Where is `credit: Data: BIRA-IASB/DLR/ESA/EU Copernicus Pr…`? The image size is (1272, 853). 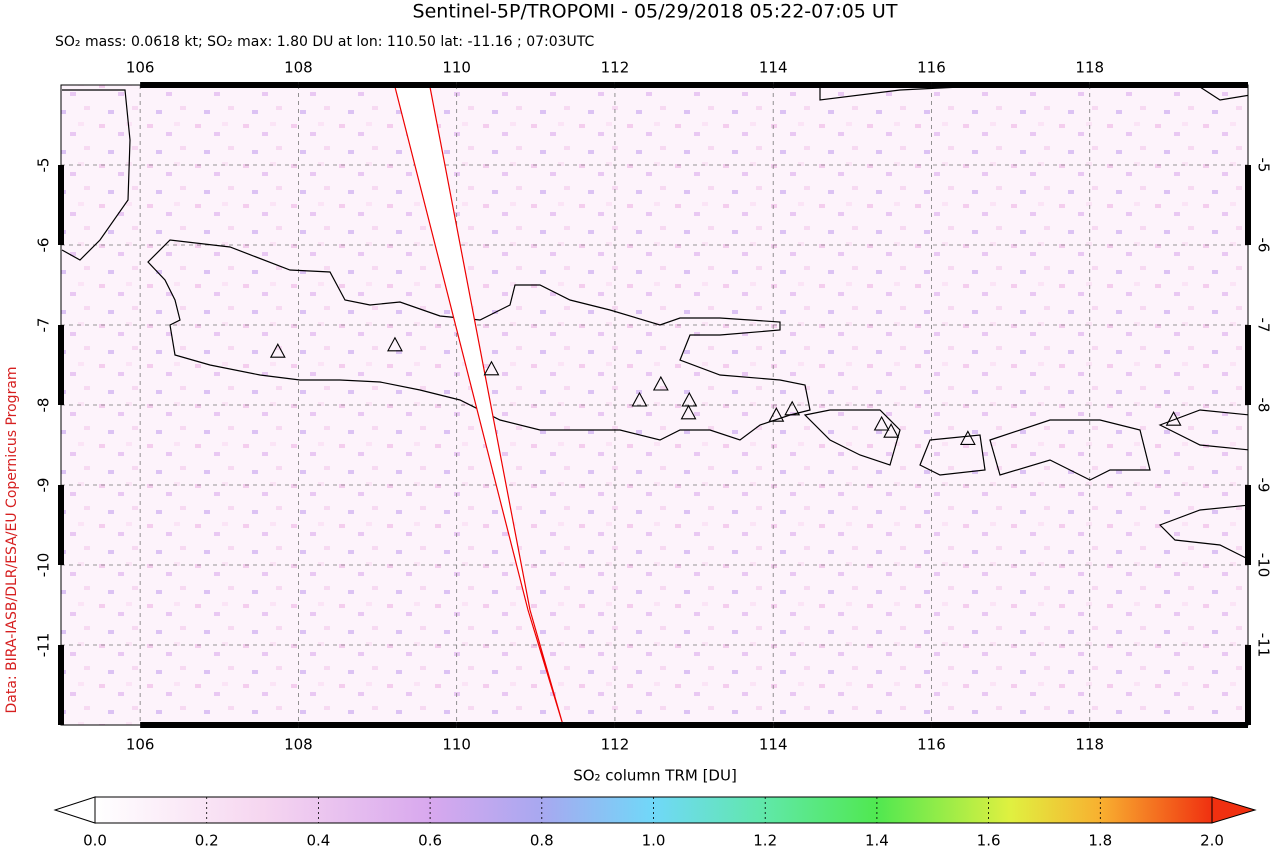 credit: Data: BIRA-IASB/DLR/ESA/EU Copernicus Pr… is located at coordinates (12, 539).